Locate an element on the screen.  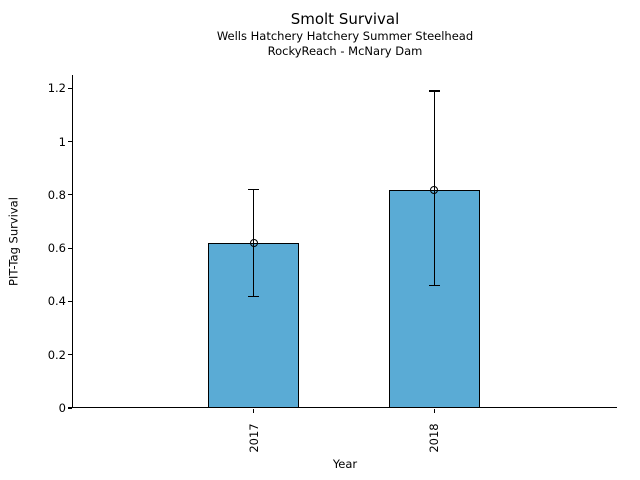
x-tick-label-2018: 2018 is located at coordinates (434, 438).